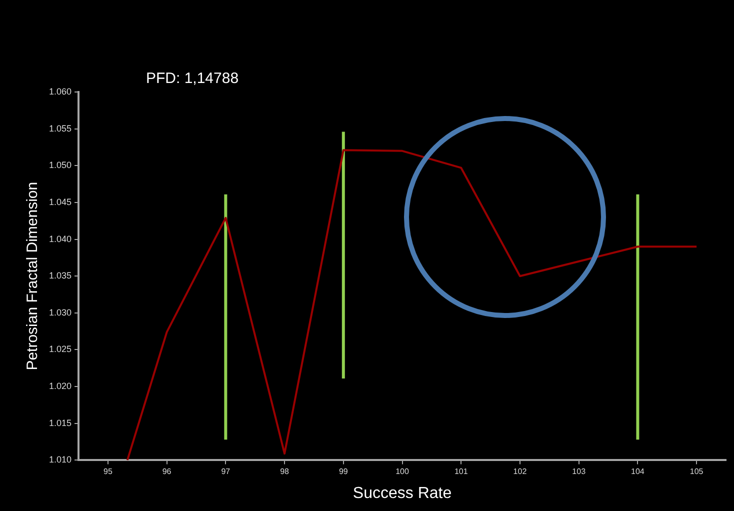 This screenshot has width=734, height=511. Describe the element at coordinates (33, 276) in the screenshot. I see `y-axis-title: Petrosian Fractal Dimension` at that location.